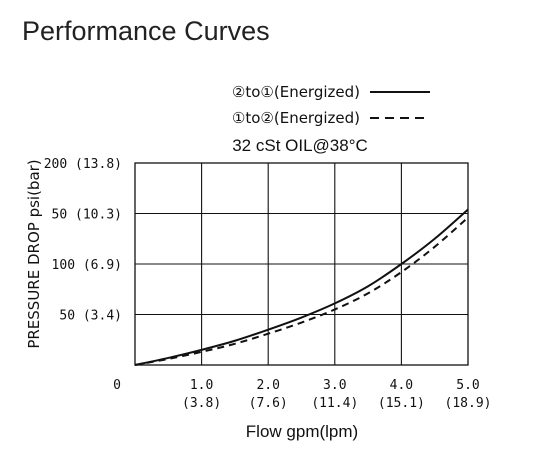  Describe the element at coordinates (467, 385) in the screenshot. I see `x-tick-label: 5.0` at that location.